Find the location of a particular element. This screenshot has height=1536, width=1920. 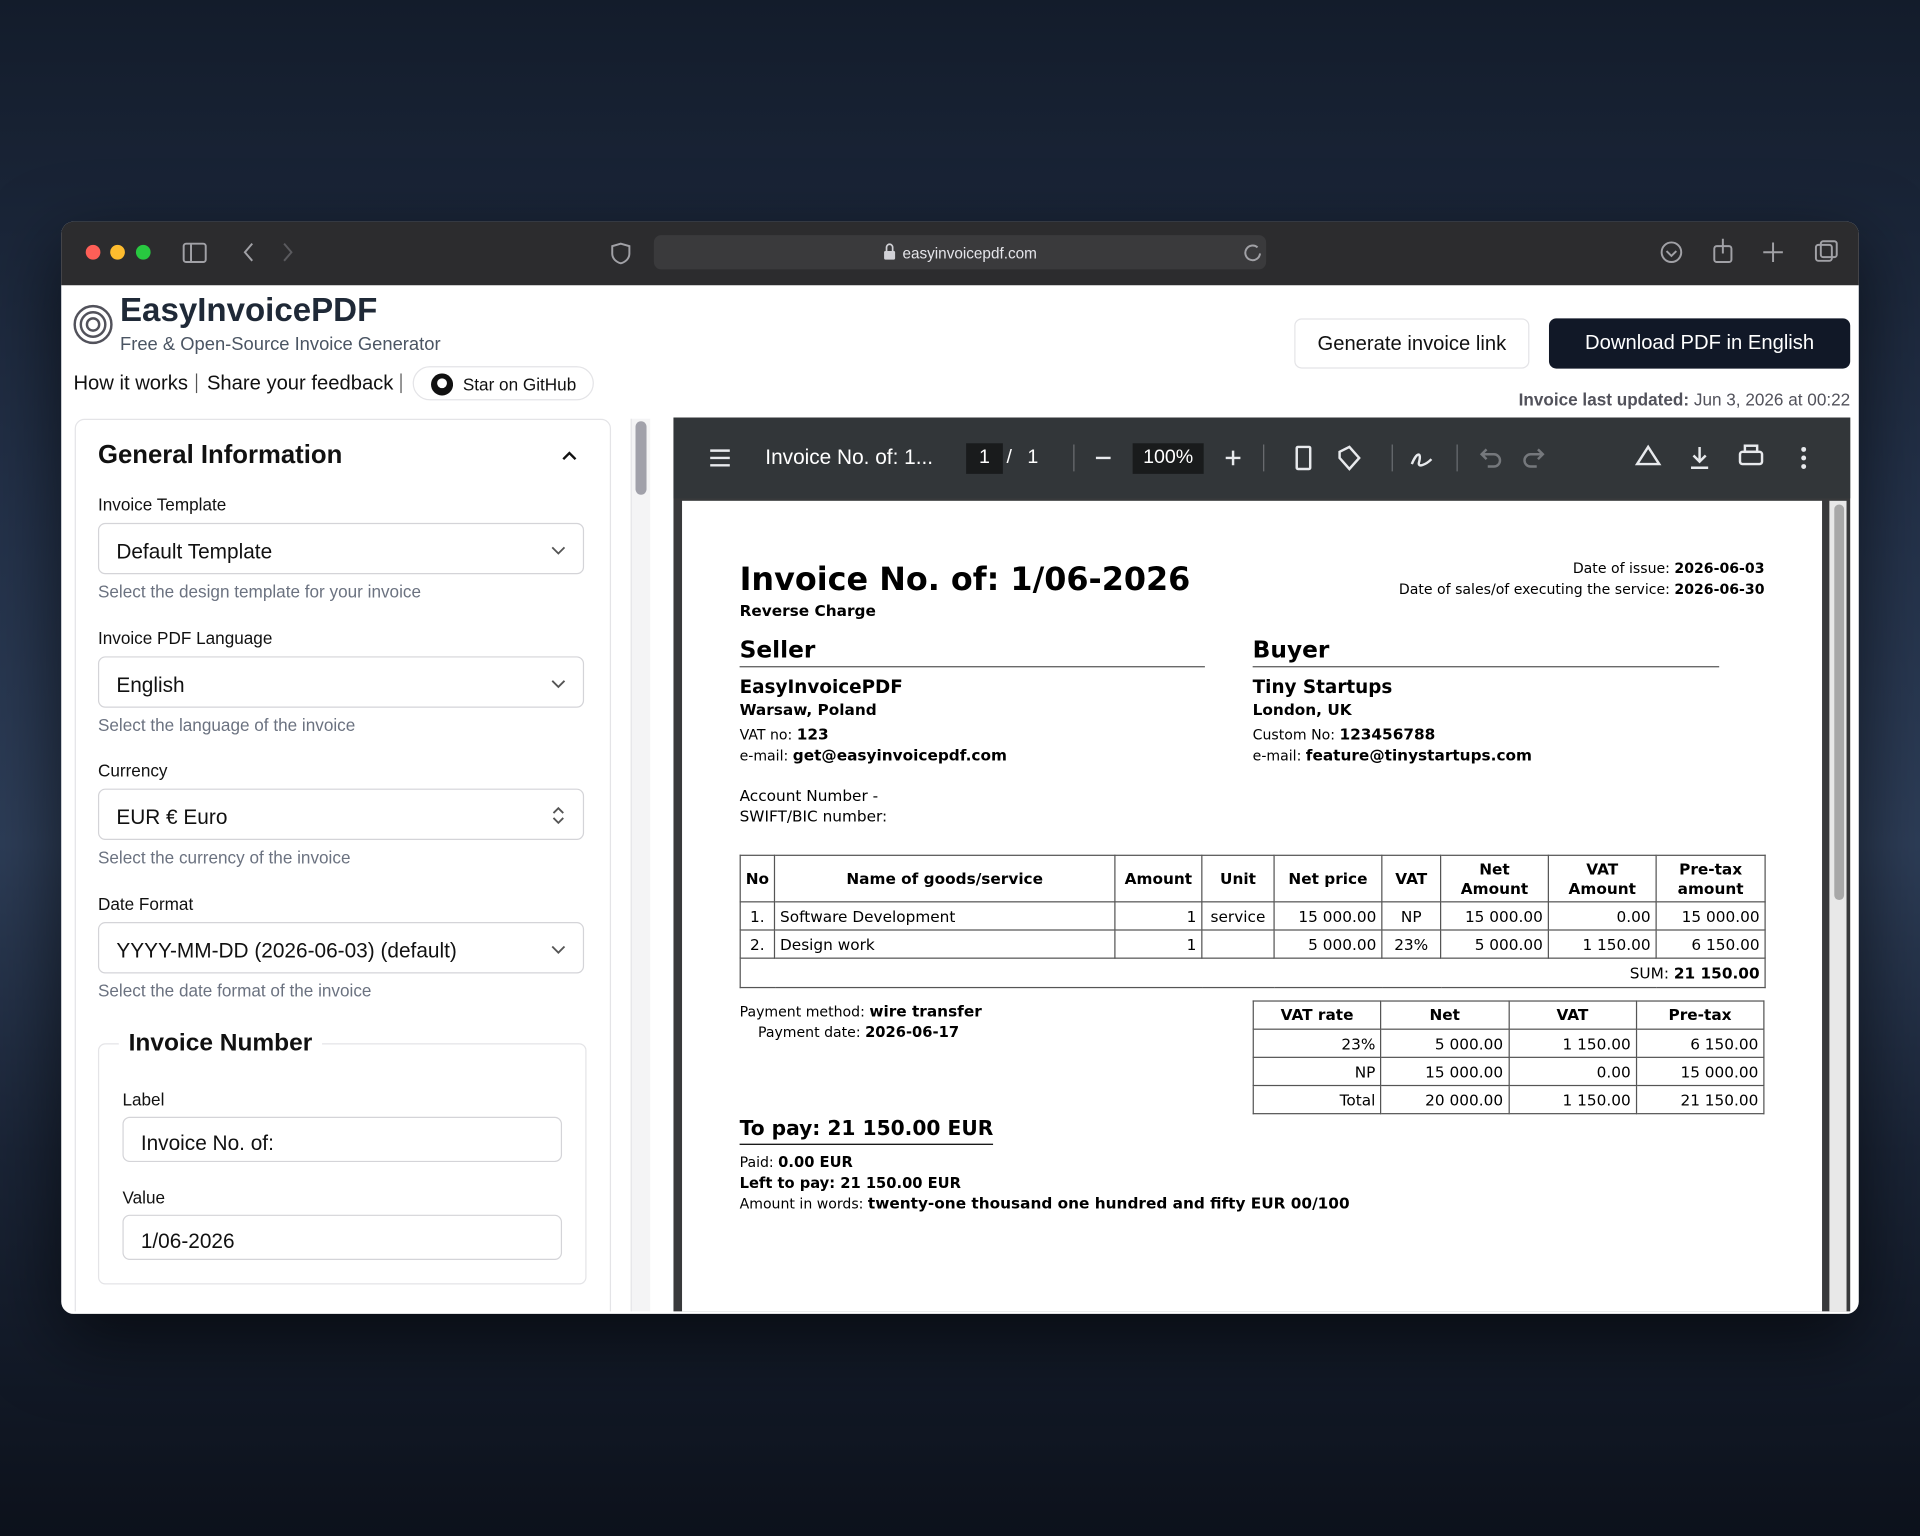

collapse-icon is located at coordinates (569, 455).